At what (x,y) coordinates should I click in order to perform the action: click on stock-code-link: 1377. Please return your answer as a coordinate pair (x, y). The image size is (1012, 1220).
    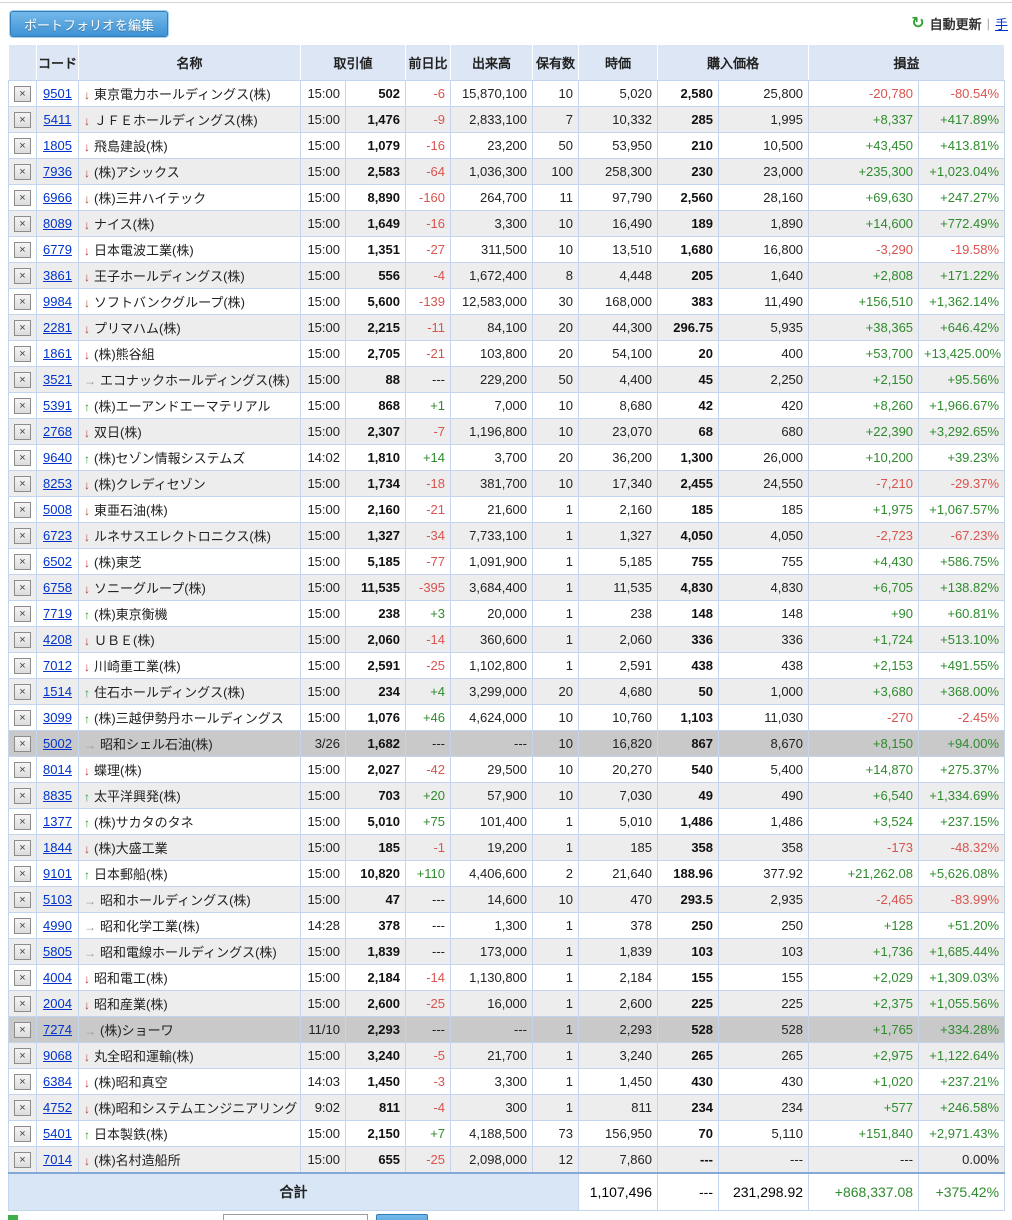
    Looking at the image, I should click on (57, 821).